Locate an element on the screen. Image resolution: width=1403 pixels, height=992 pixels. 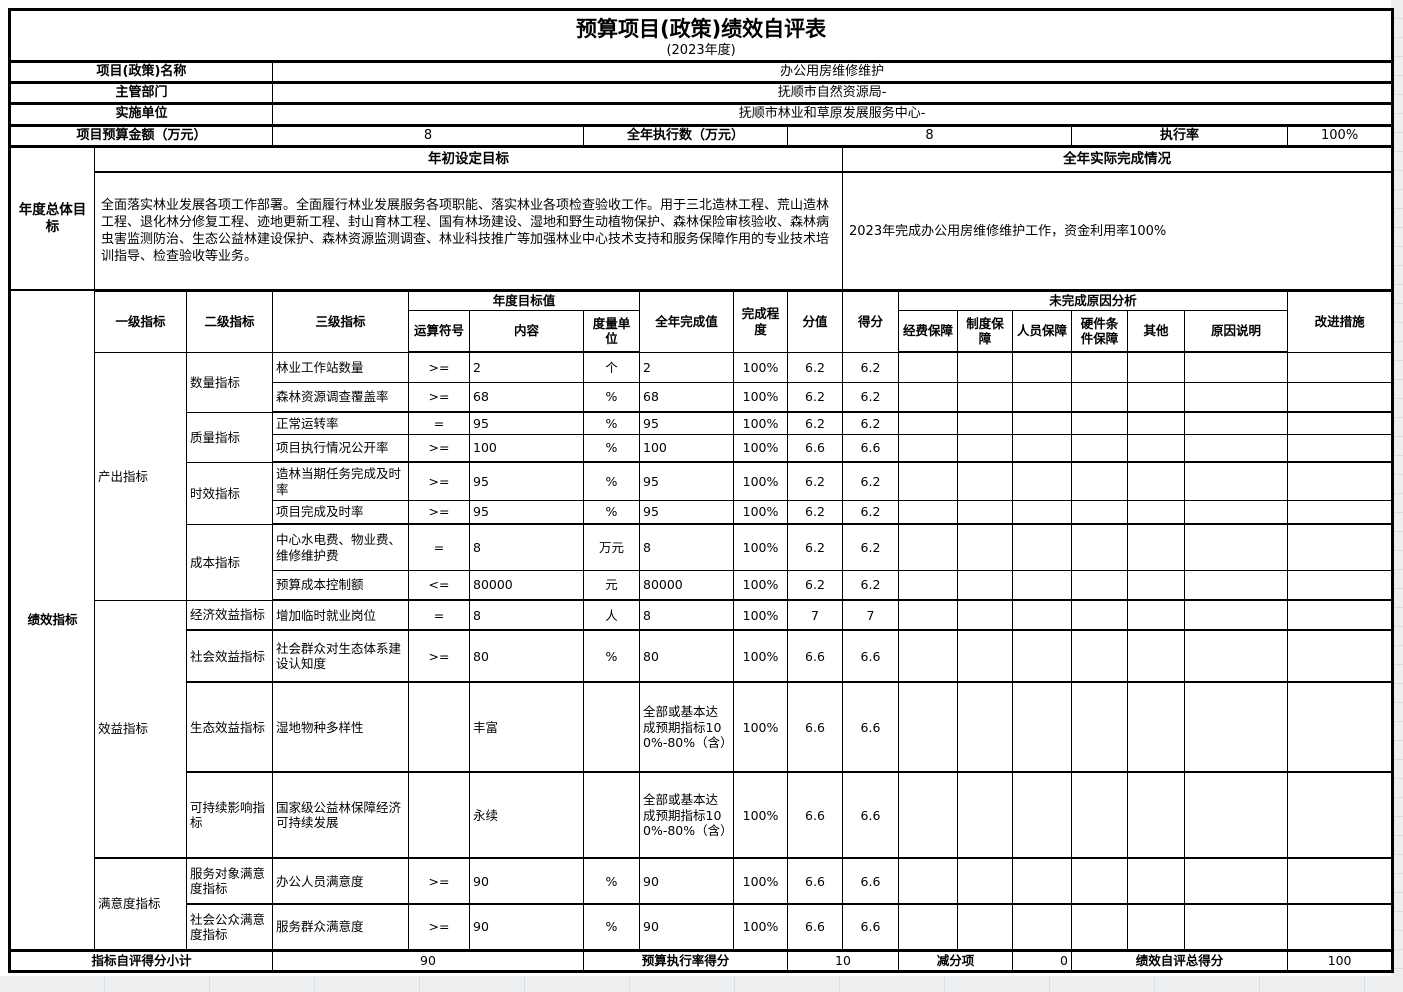
header-reason: 原因说明 is located at coordinates (1236, 331).